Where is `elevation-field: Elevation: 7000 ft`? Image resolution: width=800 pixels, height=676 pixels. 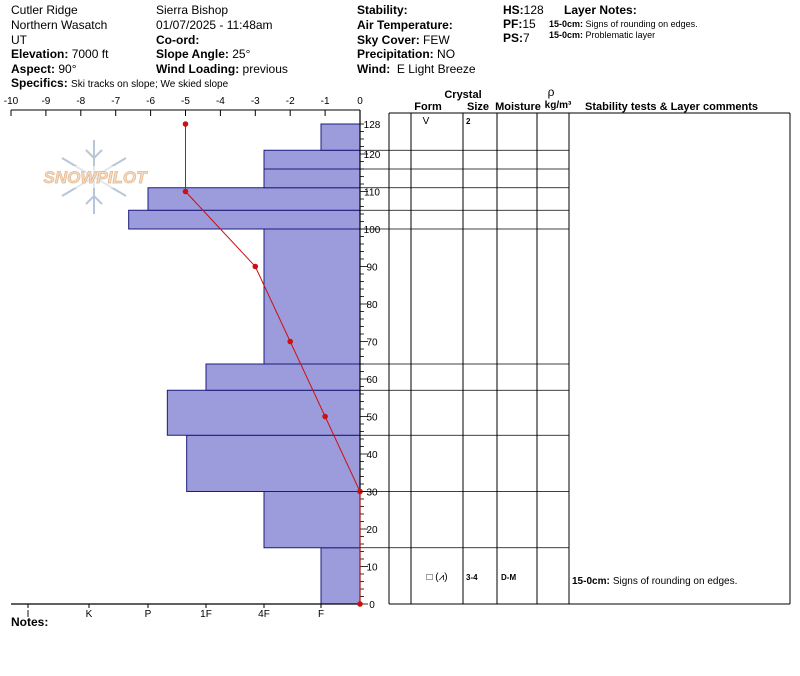
elevation-field: Elevation: 7000 ft is located at coordinates (59, 54).